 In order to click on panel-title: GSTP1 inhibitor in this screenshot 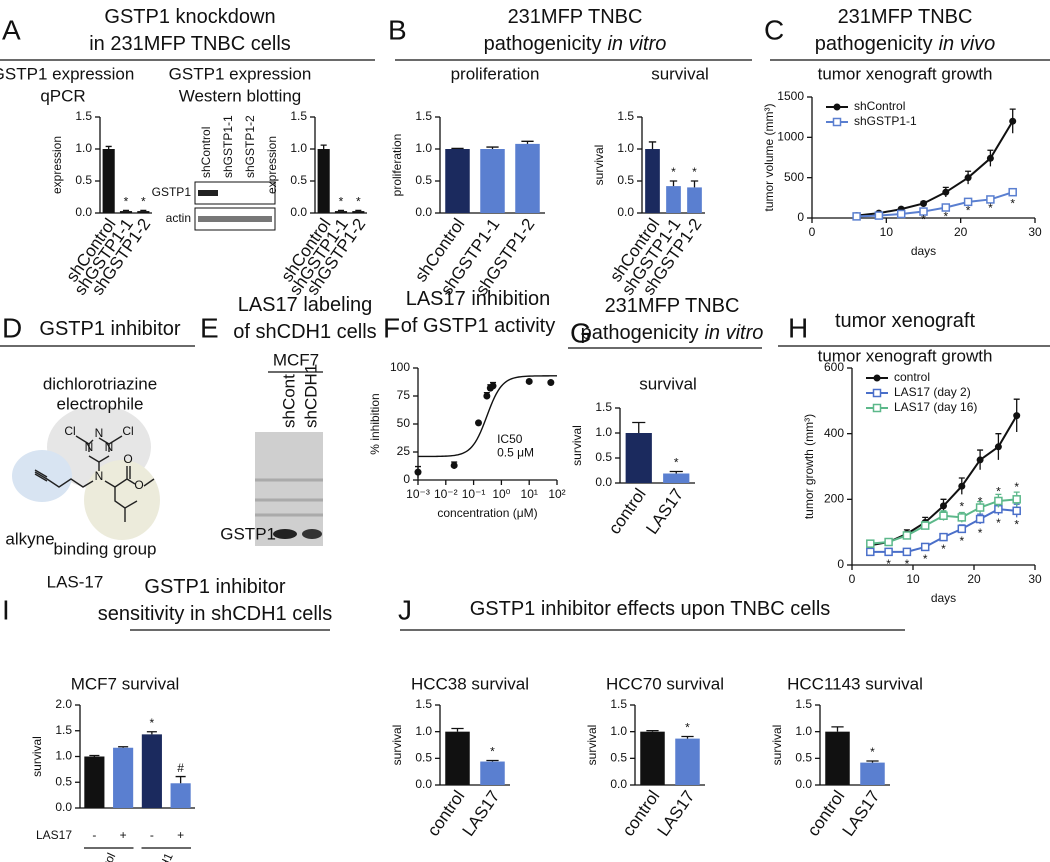, I will do `click(110, 329)`.